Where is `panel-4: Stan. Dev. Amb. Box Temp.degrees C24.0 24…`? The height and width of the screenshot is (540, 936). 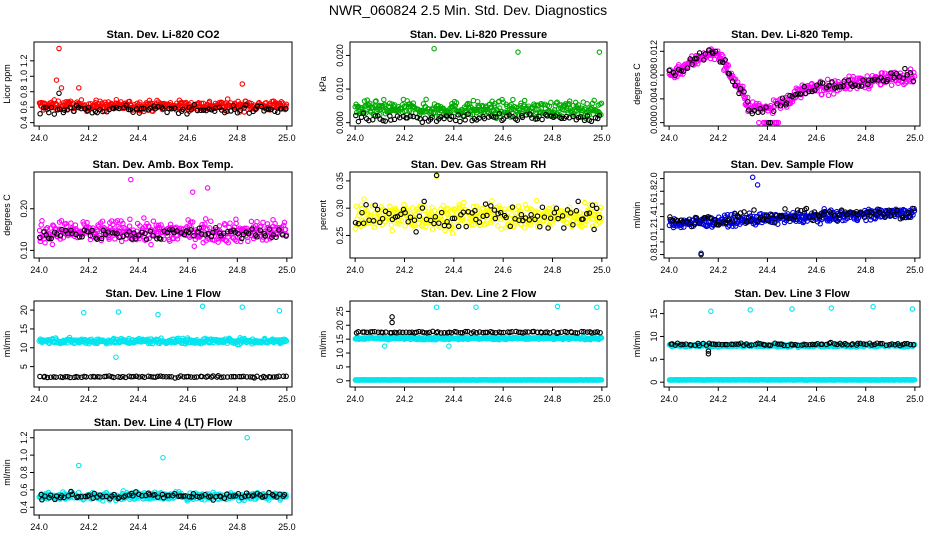
panel-4: Stan. Dev. Amb. Box Temp.degrees C24.0 24… is located at coordinates (149, 217).